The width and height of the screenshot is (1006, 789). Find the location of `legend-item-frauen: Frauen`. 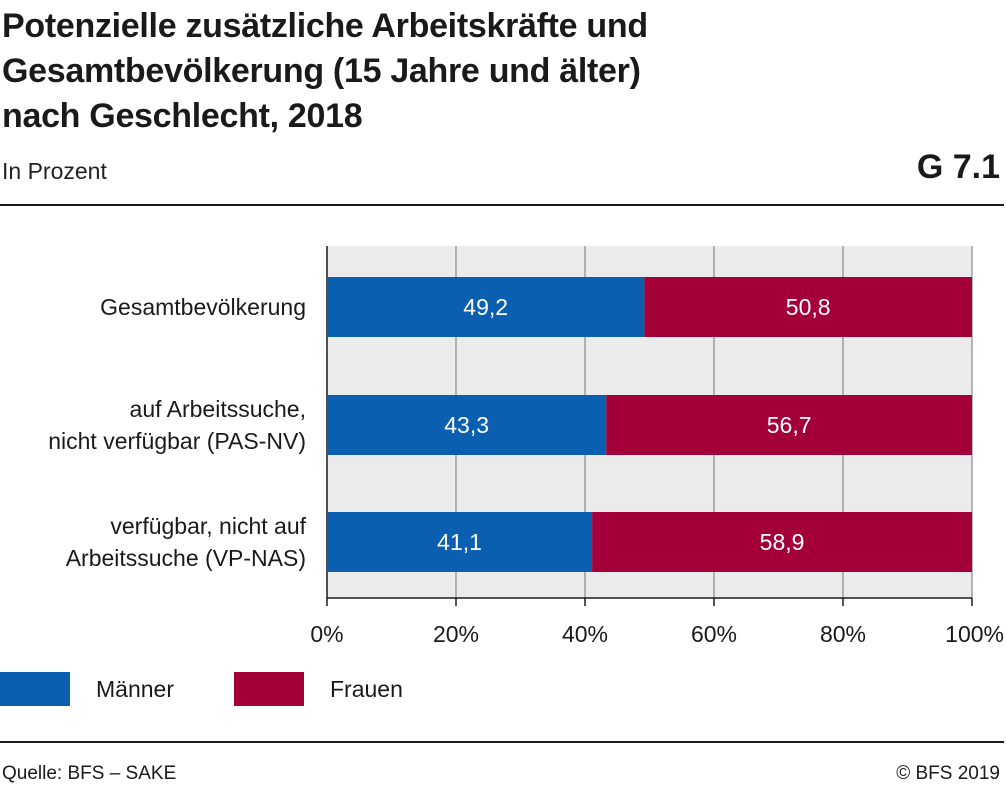

legend-item-frauen: Frauen is located at coordinates (318, 689).